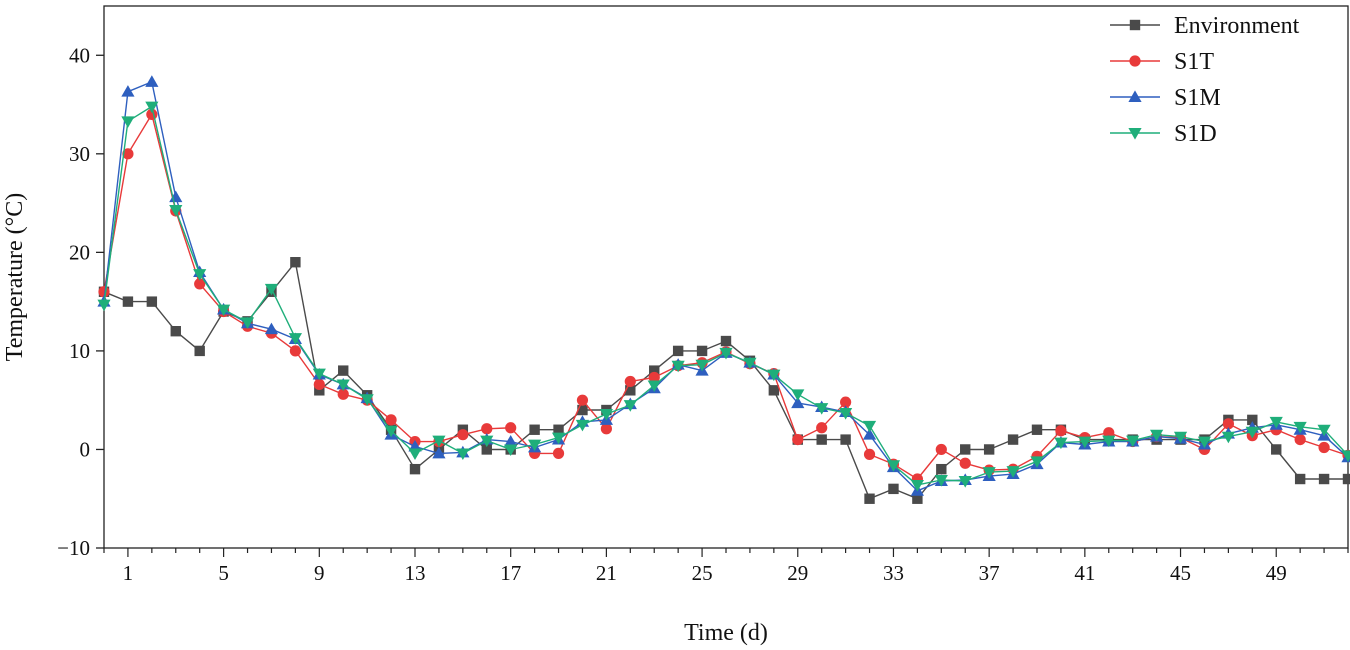 This screenshot has height=650, width=1350. I want to click on y-tick-label: −10, so click(73, 548).